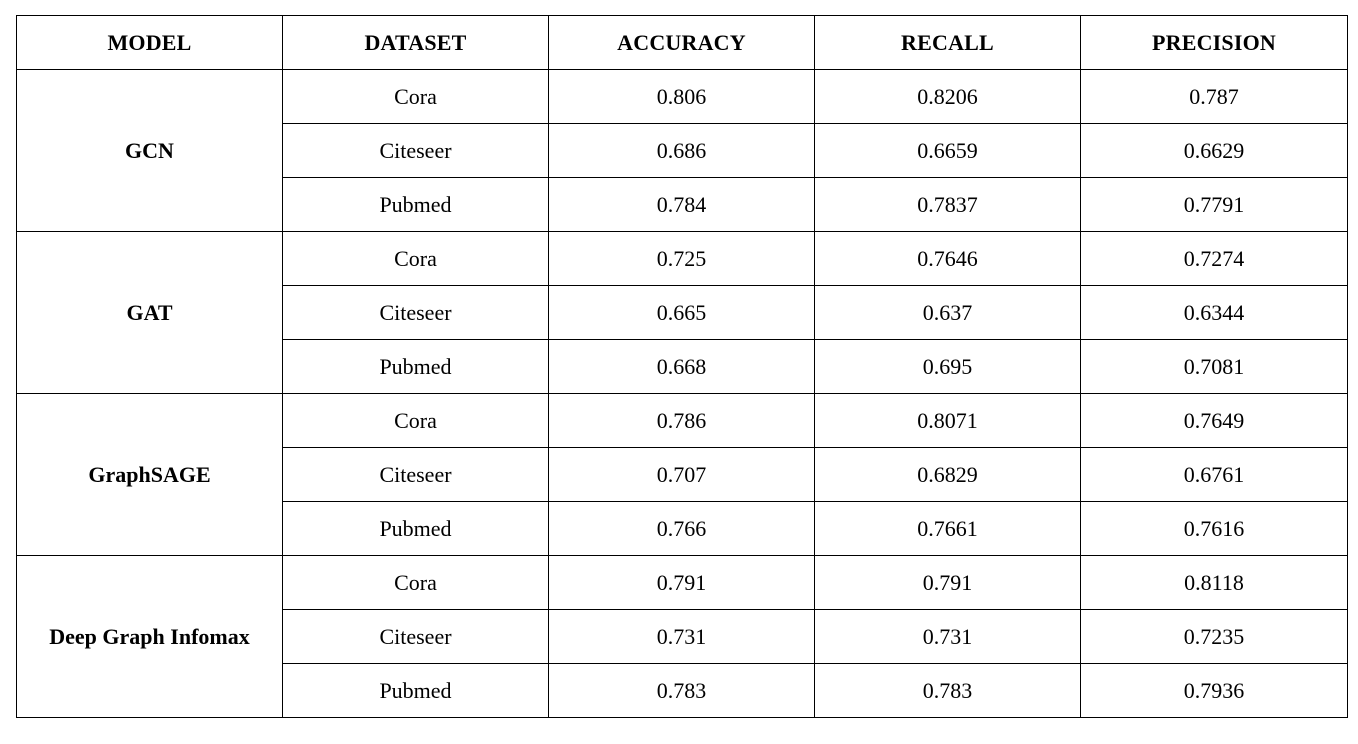  Describe the element at coordinates (1214, 636) in the screenshot. I see `precision-cell: 0.7235` at that location.